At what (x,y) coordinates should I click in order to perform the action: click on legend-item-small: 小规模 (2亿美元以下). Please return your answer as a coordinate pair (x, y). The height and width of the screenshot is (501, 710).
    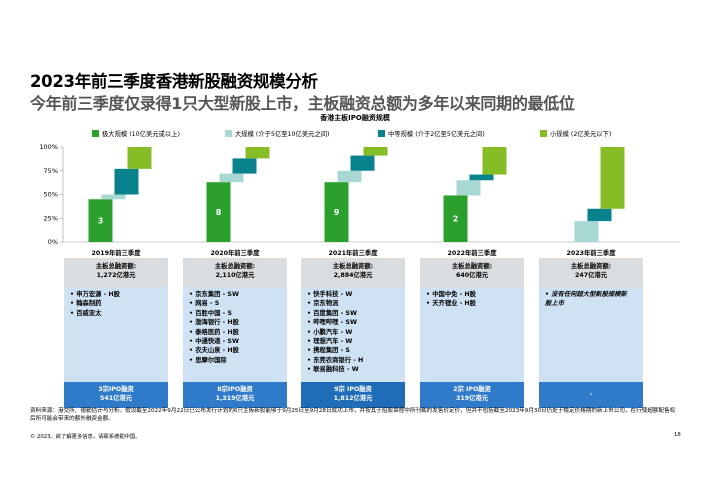
    Looking at the image, I should click on (575, 133).